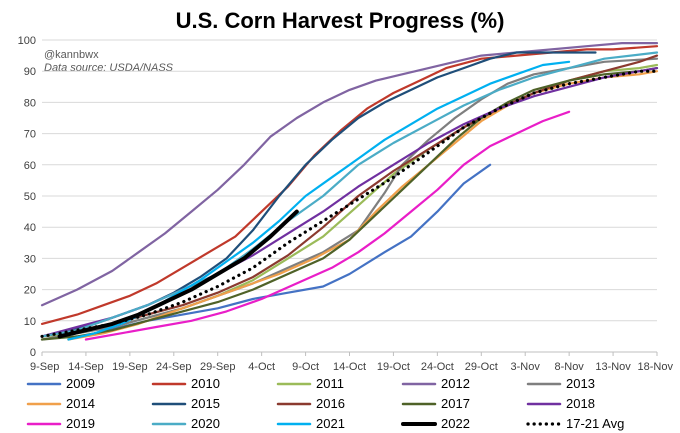  What do you see at coordinates (205, 423) in the screenshot?
I see `legend-label-2020: 2020` at bounding box center [205, 423].